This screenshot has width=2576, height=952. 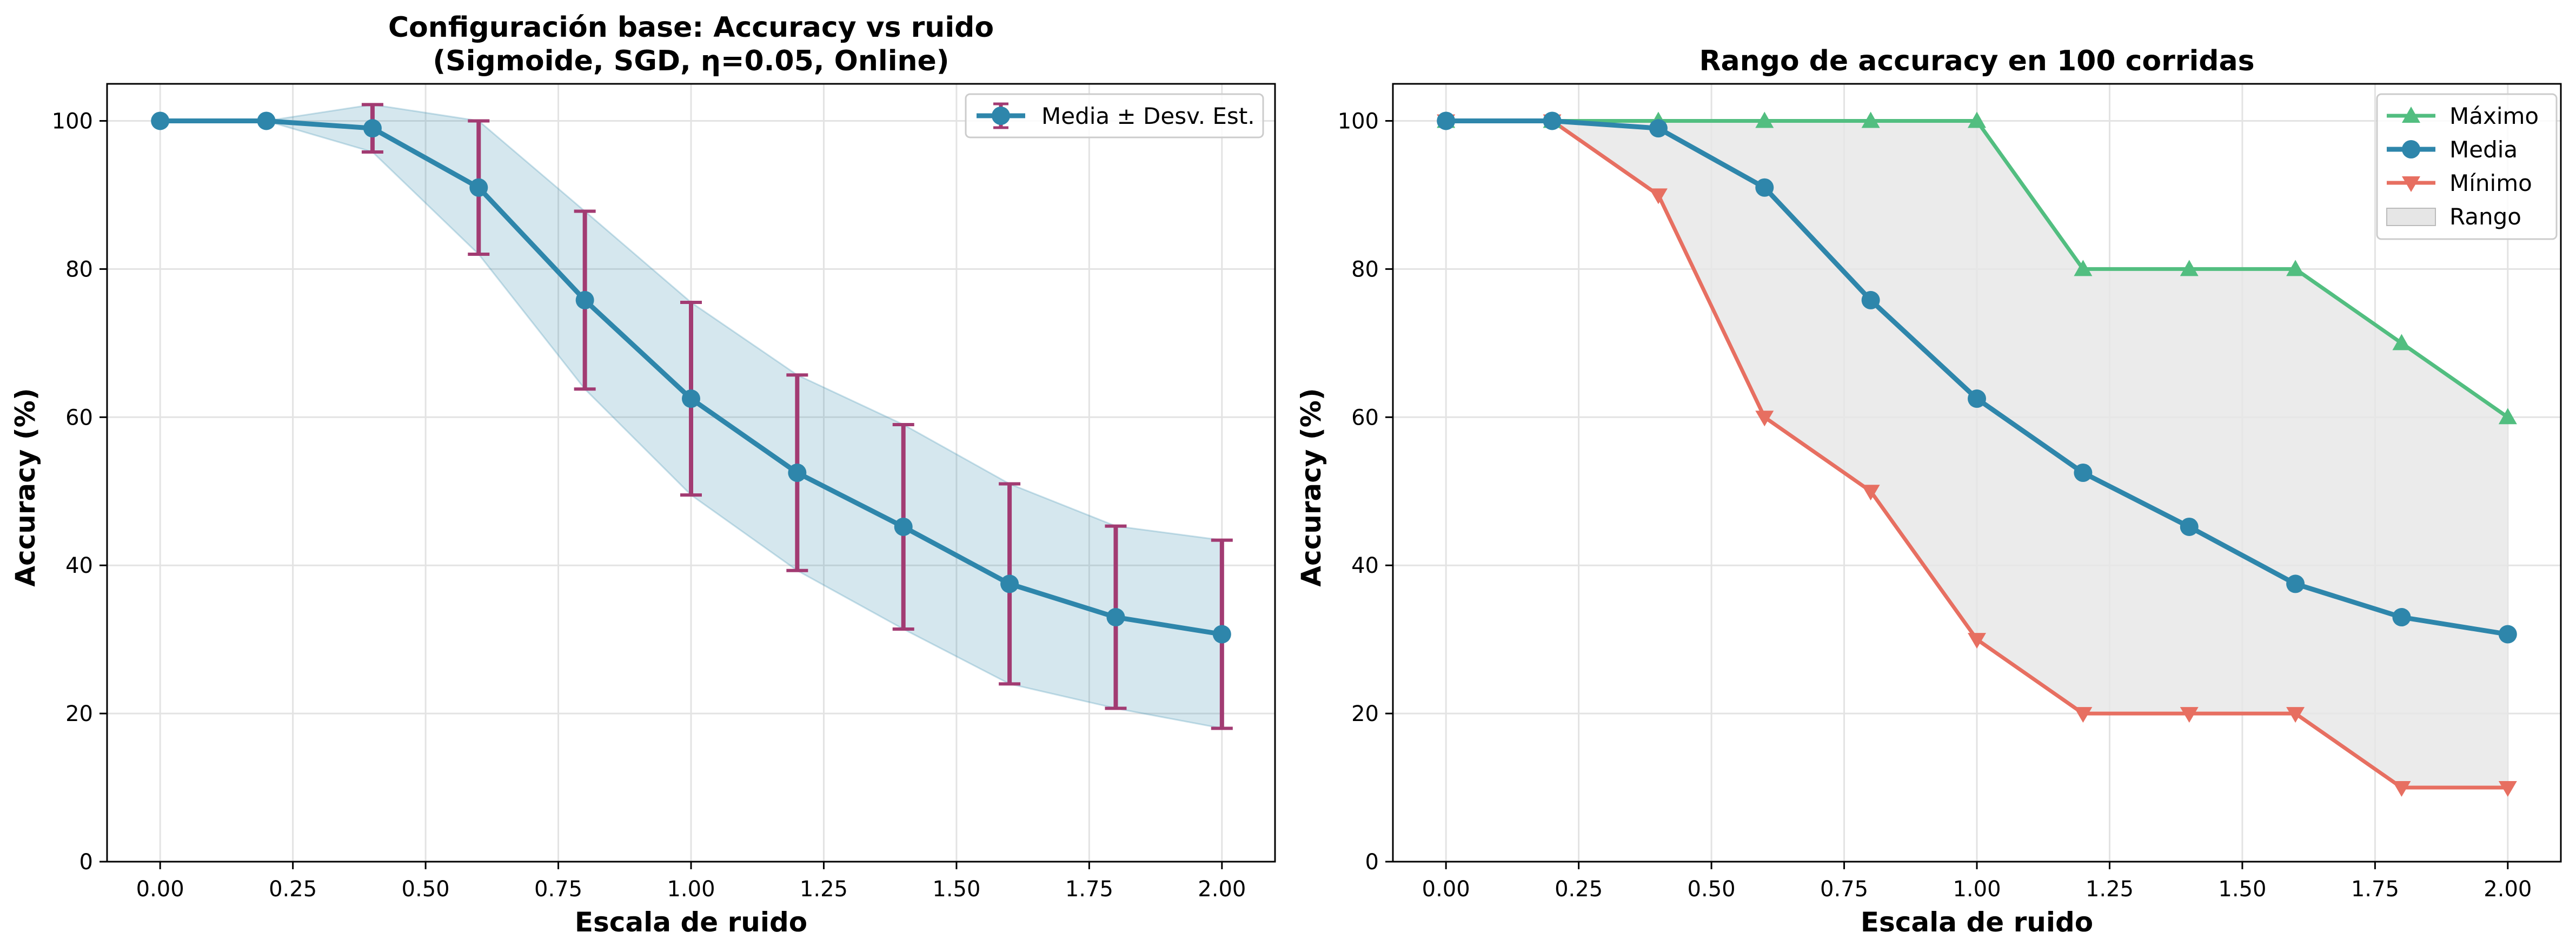 What do you see at coordinates (2483, 149) in the screenshot?
I see `legend-label-mean: Media` at bounding box center [2483, 149].